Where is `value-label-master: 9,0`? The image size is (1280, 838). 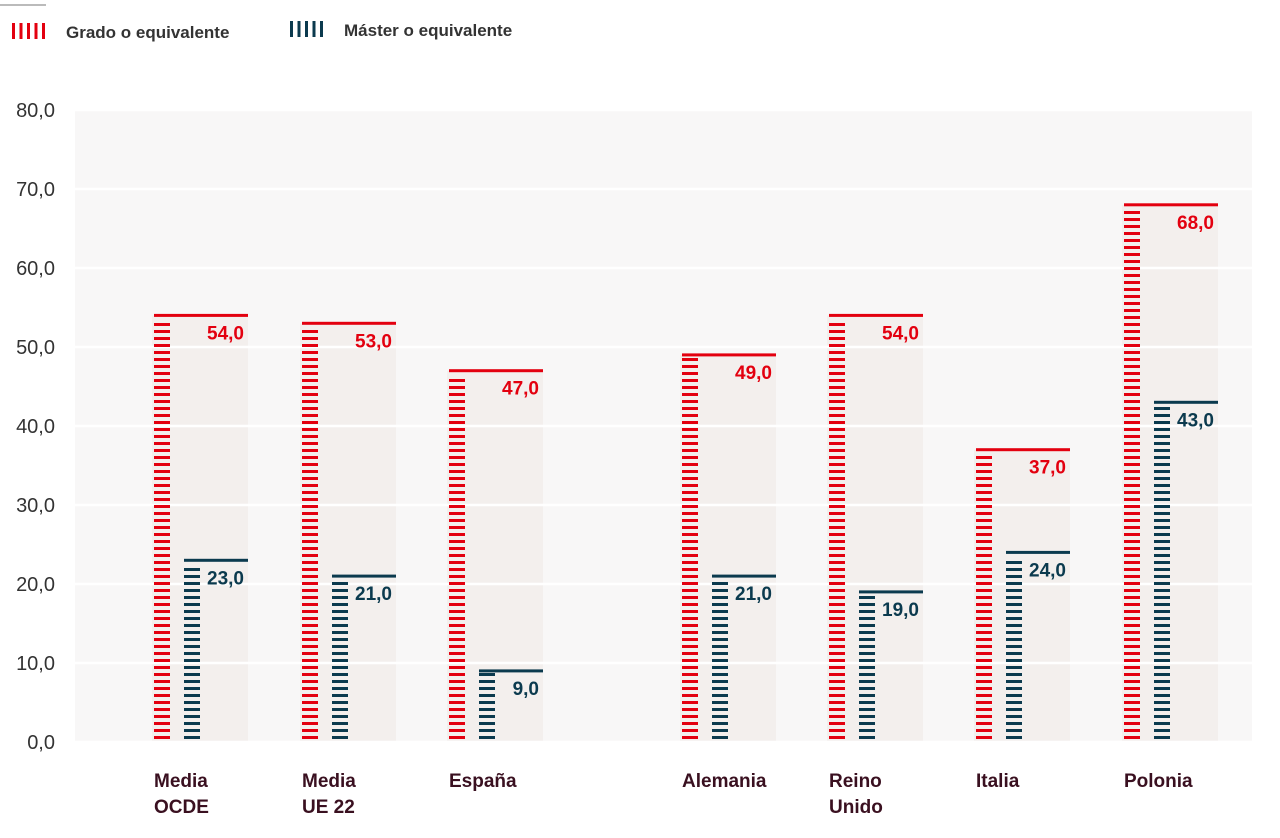
value-label-master: 9,0 is located at coordinates (526, 689).